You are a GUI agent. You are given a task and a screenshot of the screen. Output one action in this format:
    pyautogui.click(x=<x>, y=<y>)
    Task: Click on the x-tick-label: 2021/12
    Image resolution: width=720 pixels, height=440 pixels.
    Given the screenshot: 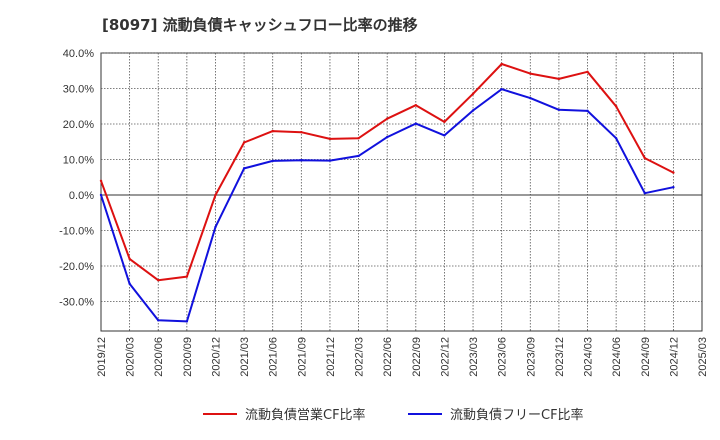 What is the action you would take?
    pyautogui.click(x=331, y=357)
    